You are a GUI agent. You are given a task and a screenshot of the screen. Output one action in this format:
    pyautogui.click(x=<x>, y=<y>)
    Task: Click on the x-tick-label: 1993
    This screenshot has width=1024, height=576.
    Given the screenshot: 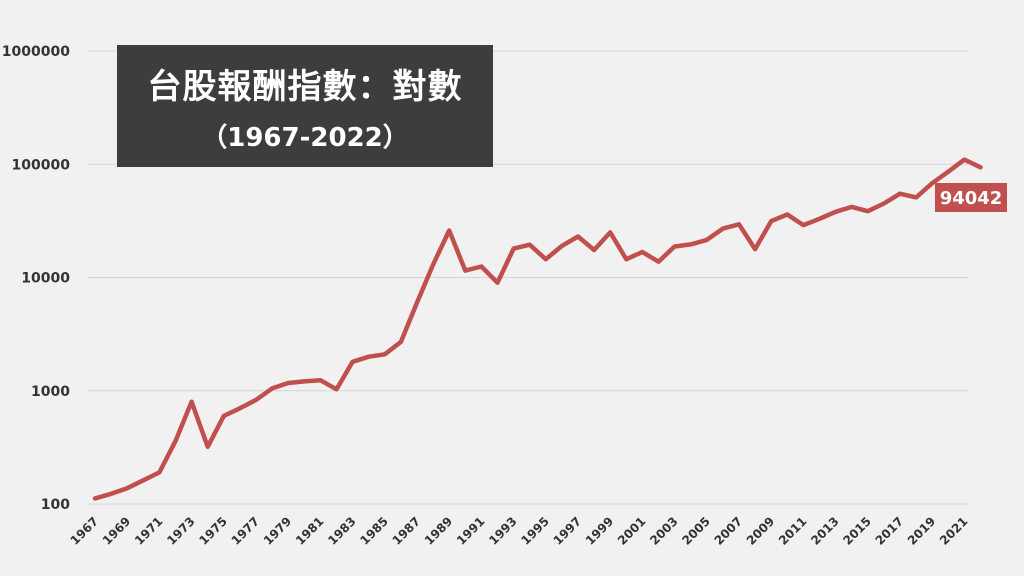 What is the action you would take?
    pyautogui.click(x=503, y=531)
    